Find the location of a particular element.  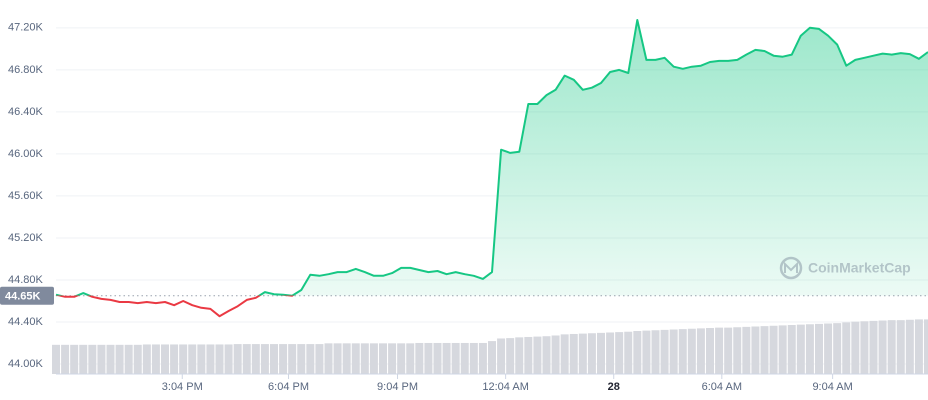

x-tick-label: 28 is located at coordinates (614, 387).